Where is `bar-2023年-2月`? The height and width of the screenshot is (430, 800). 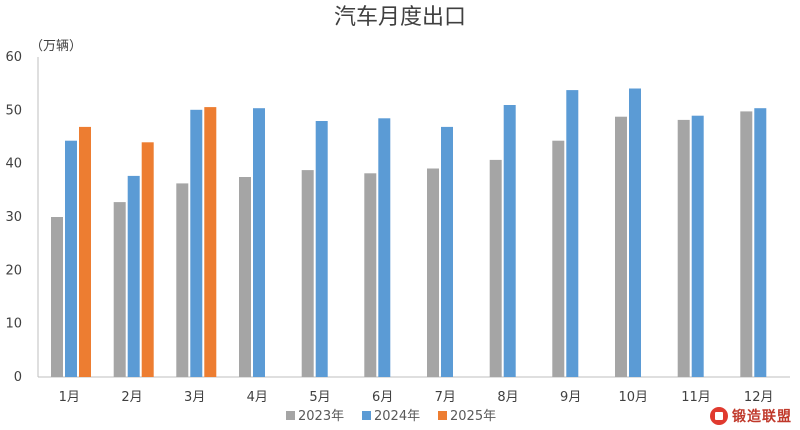 bar-2023年-2月 is located at coordinates (119, 289).